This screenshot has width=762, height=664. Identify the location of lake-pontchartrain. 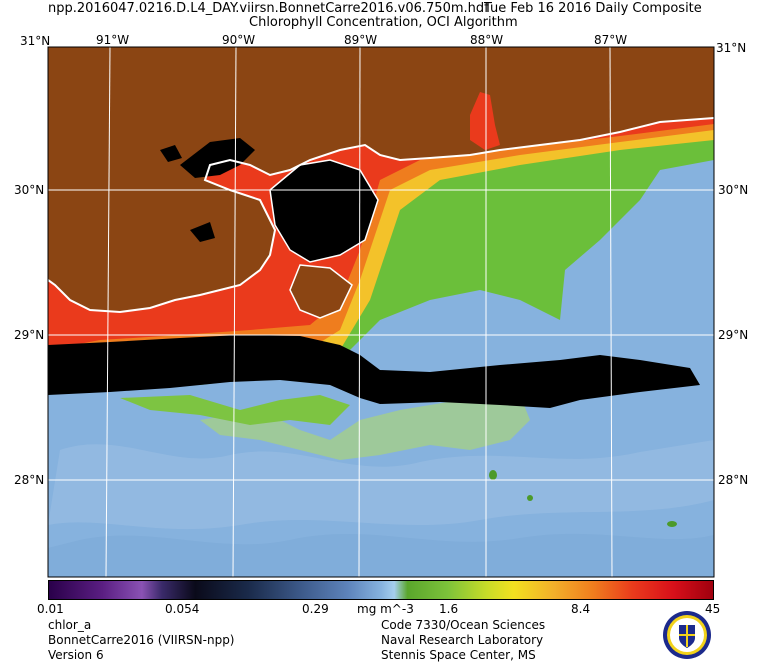
(217, 158).